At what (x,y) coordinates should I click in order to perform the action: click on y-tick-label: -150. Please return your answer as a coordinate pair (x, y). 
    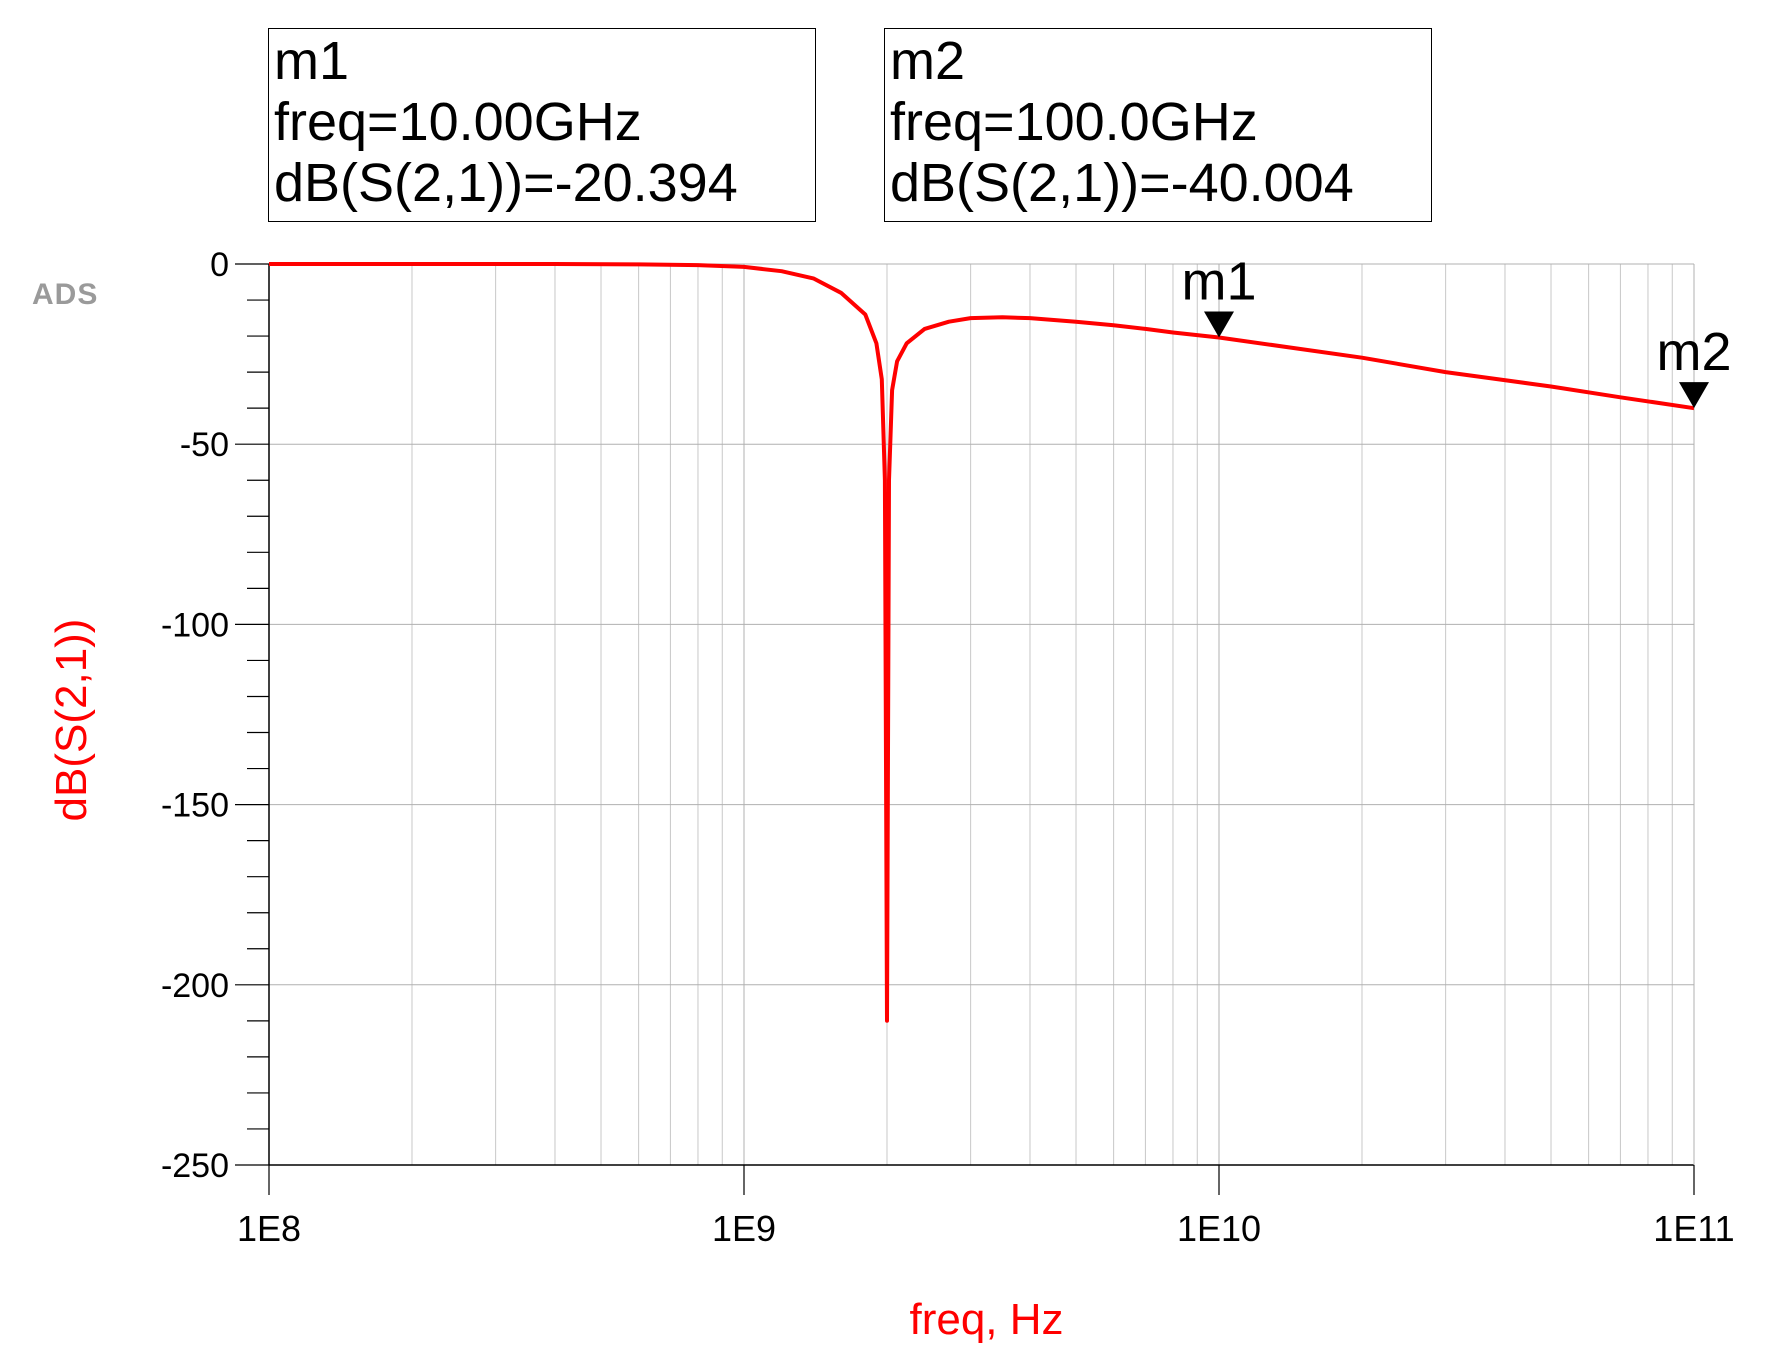
    Looking at the image, I should click on (195, 806).